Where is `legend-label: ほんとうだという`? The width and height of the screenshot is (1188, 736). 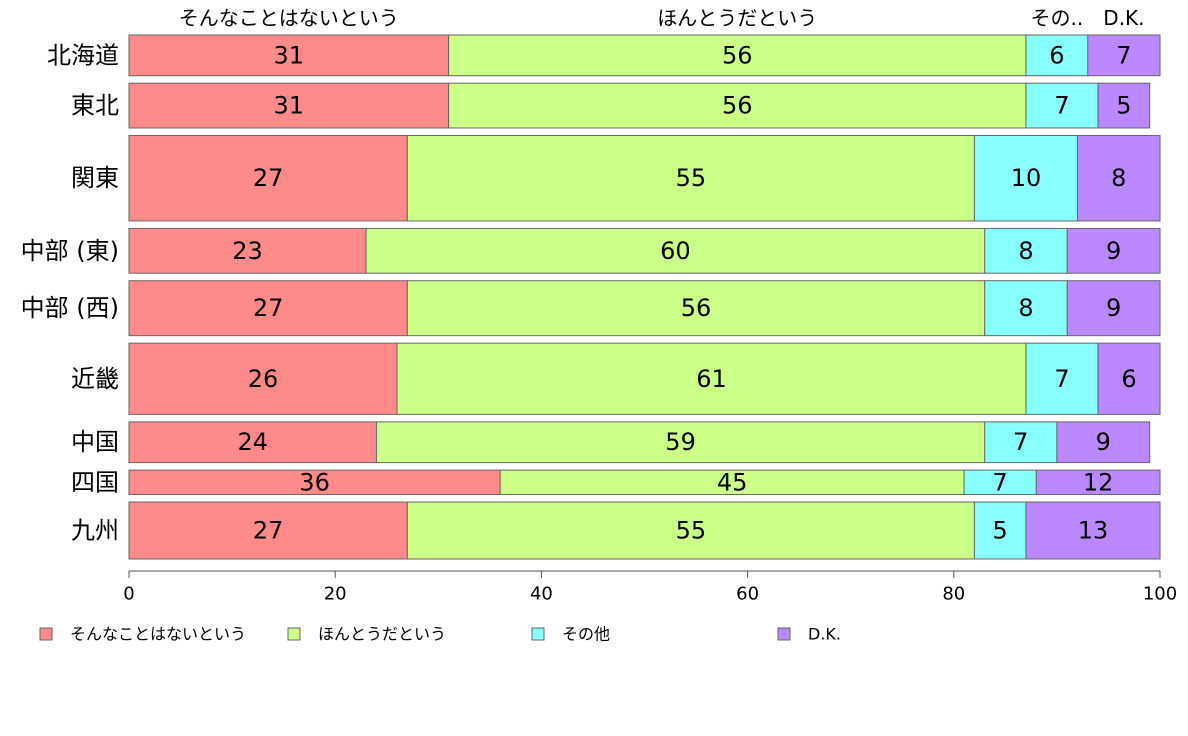 legend-label: ほんとうだという is located at coordinates (382, 634).